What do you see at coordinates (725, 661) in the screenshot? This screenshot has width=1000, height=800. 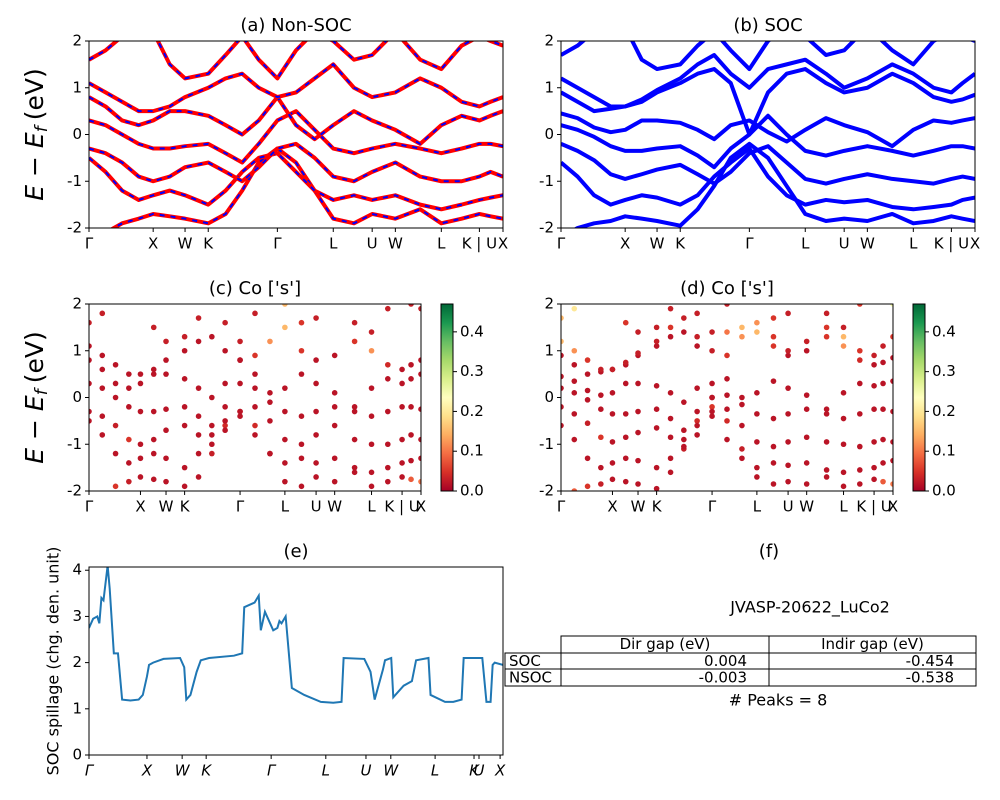 I see `table-value: 0.004` at bounding box center [725, 661].